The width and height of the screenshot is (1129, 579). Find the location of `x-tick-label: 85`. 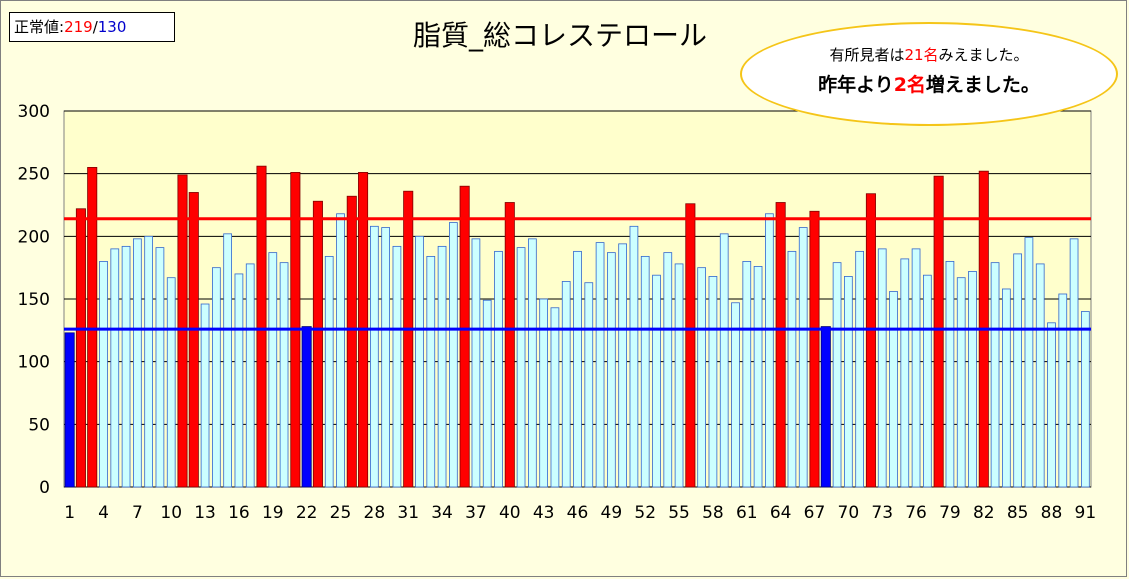

x-tick-label: 85 is located at coordinates (1018, 513).